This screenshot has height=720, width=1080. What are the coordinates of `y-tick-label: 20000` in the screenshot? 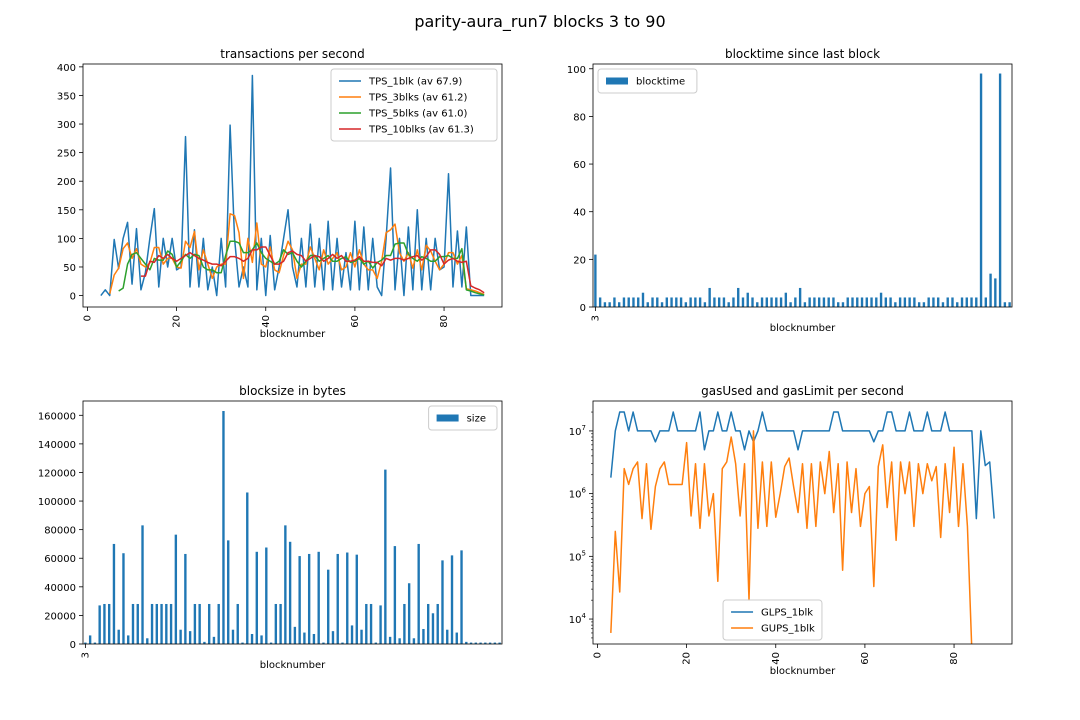 It's located at (60, 616).